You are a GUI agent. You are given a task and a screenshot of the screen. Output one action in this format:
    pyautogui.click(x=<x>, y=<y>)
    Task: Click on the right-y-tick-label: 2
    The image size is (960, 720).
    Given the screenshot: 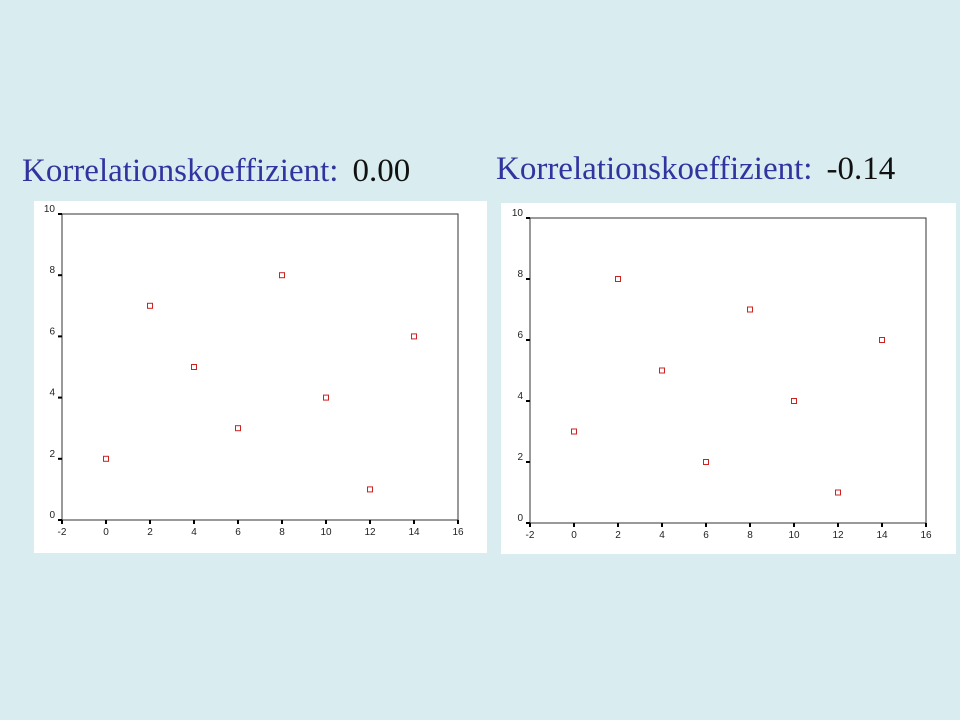 What is the action you would take?
    pyautogui.click(x=520, y=457)
    